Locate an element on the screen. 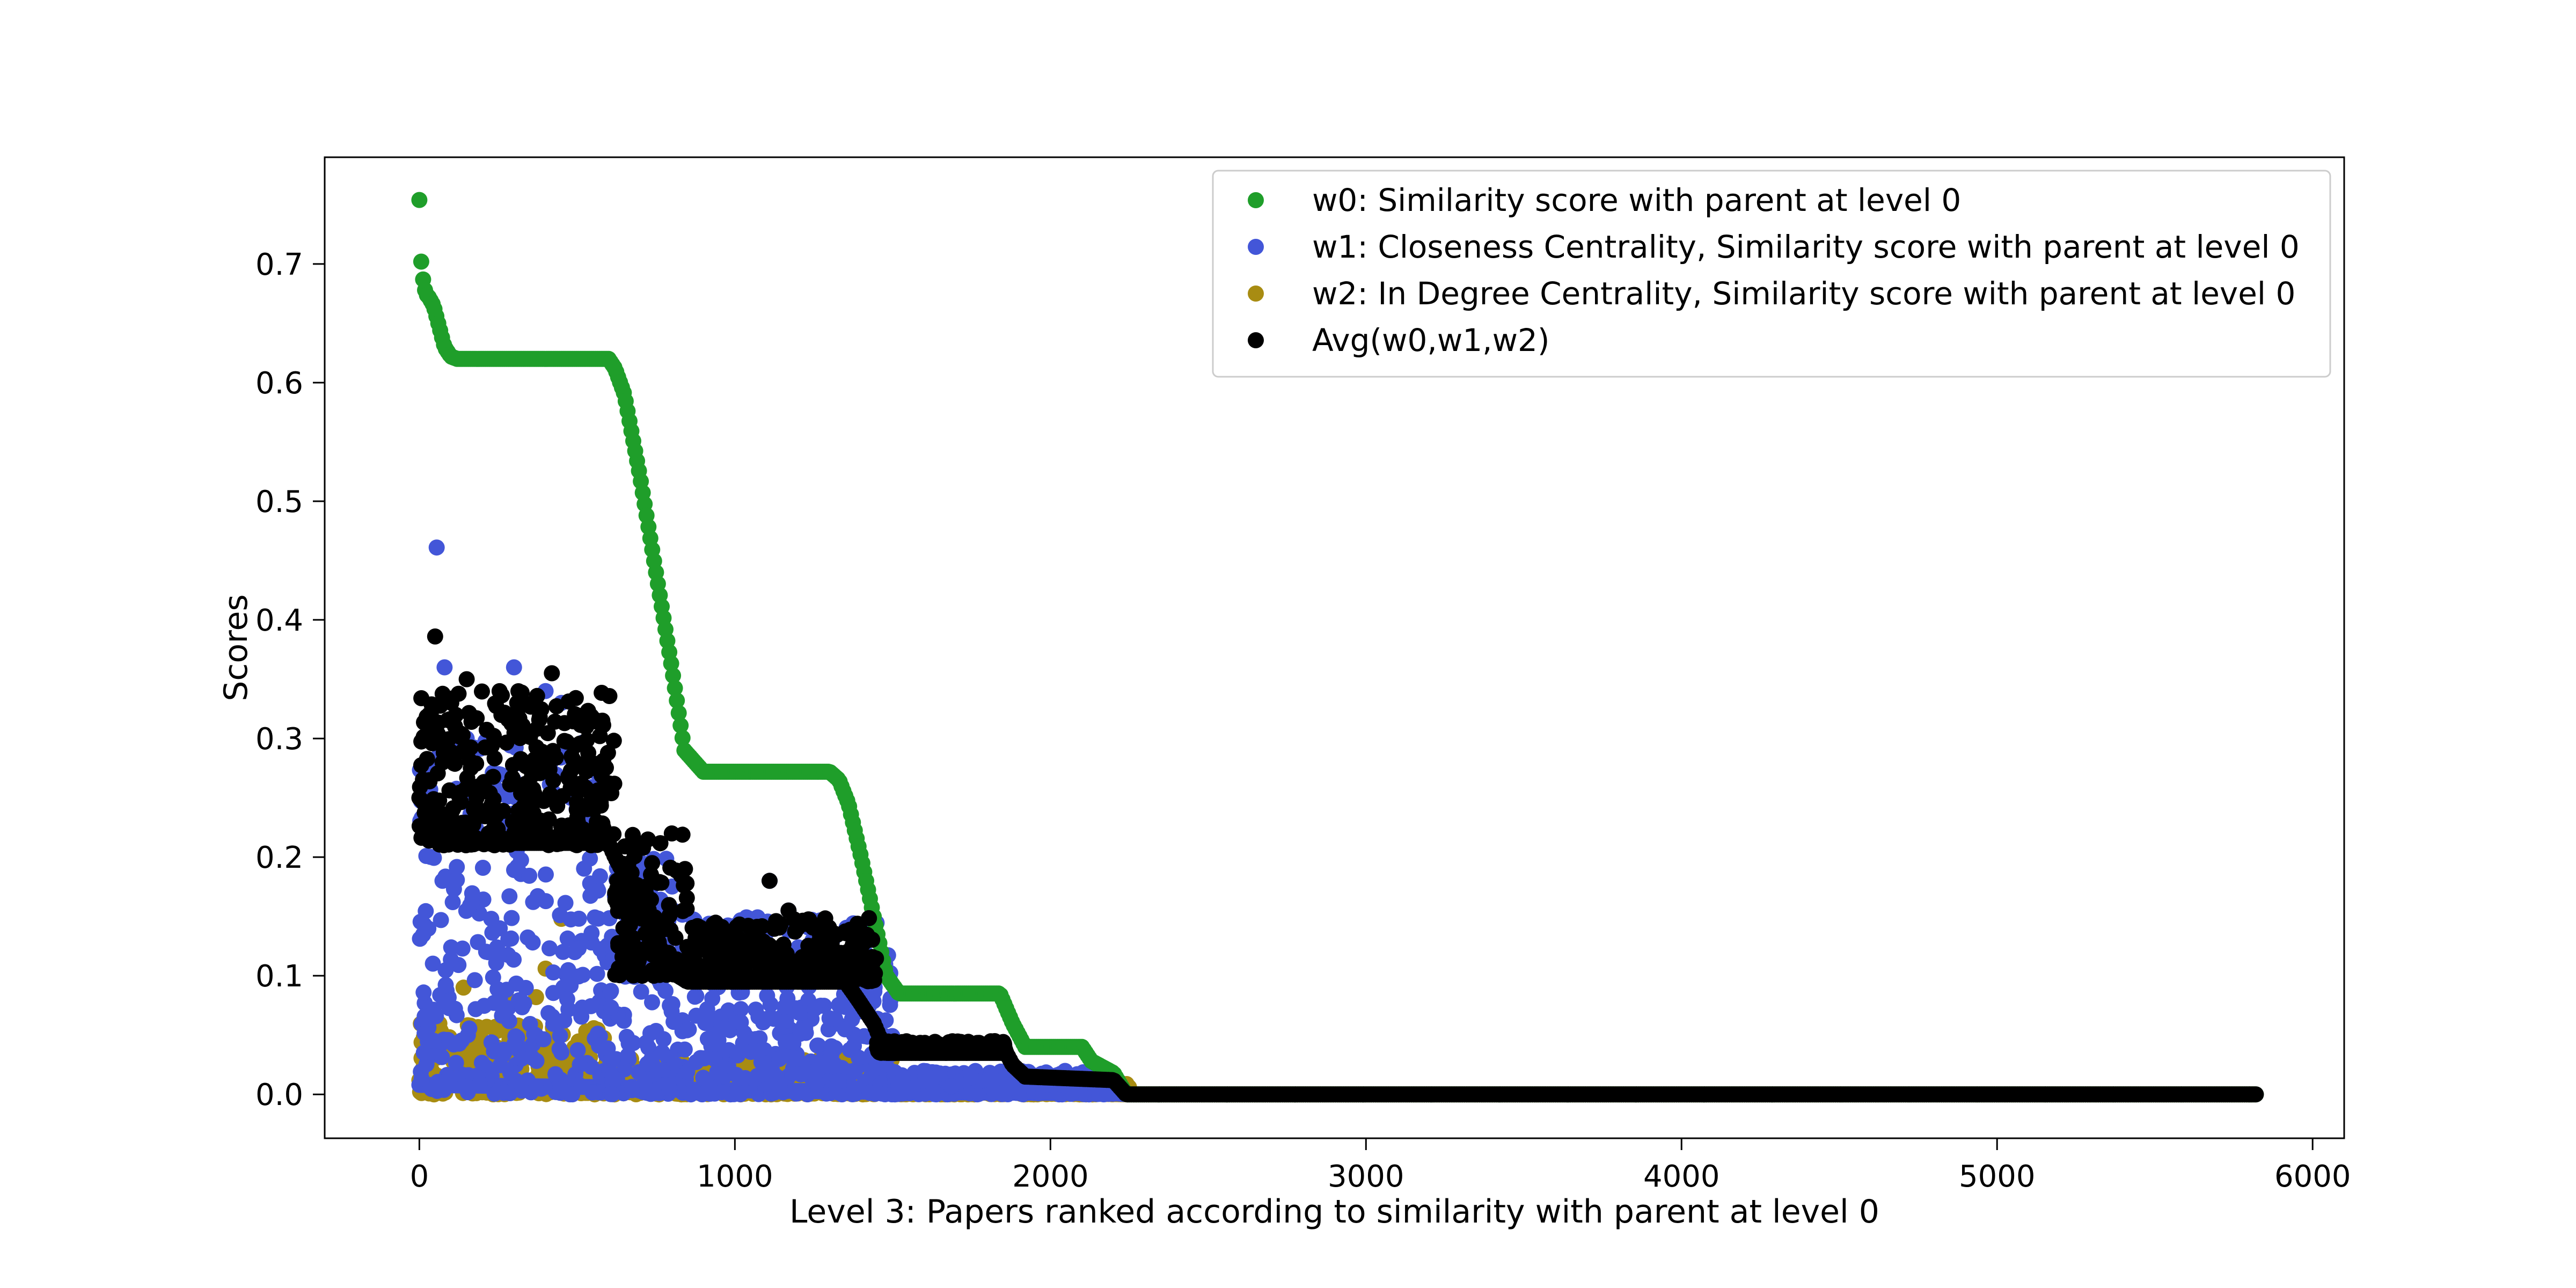 The image size is (2576, 1288). point-w2 is located at coordinates (536, 997).